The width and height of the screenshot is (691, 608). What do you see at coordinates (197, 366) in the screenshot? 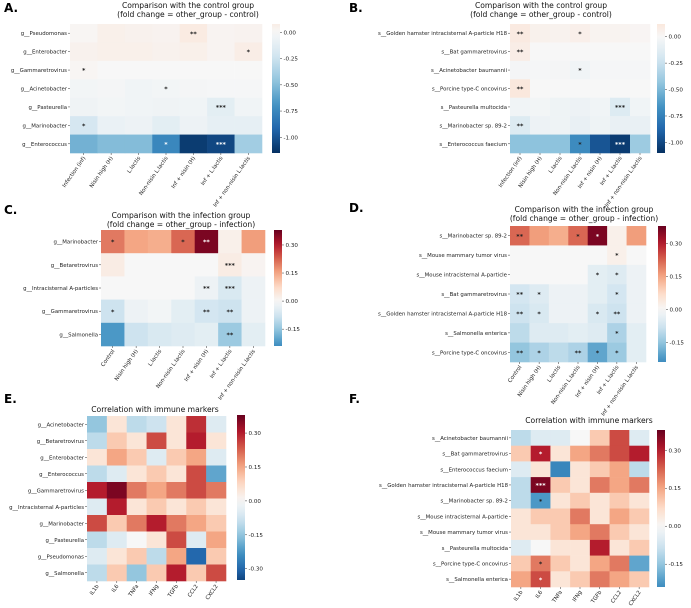
I see `column-label: Inf + nisin (H)` at bounding box center [197, 366].